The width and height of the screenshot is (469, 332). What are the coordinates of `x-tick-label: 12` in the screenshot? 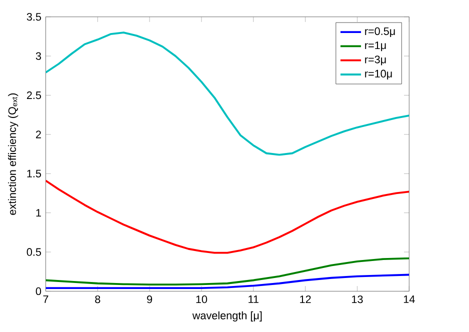 It's located at (305, 299).